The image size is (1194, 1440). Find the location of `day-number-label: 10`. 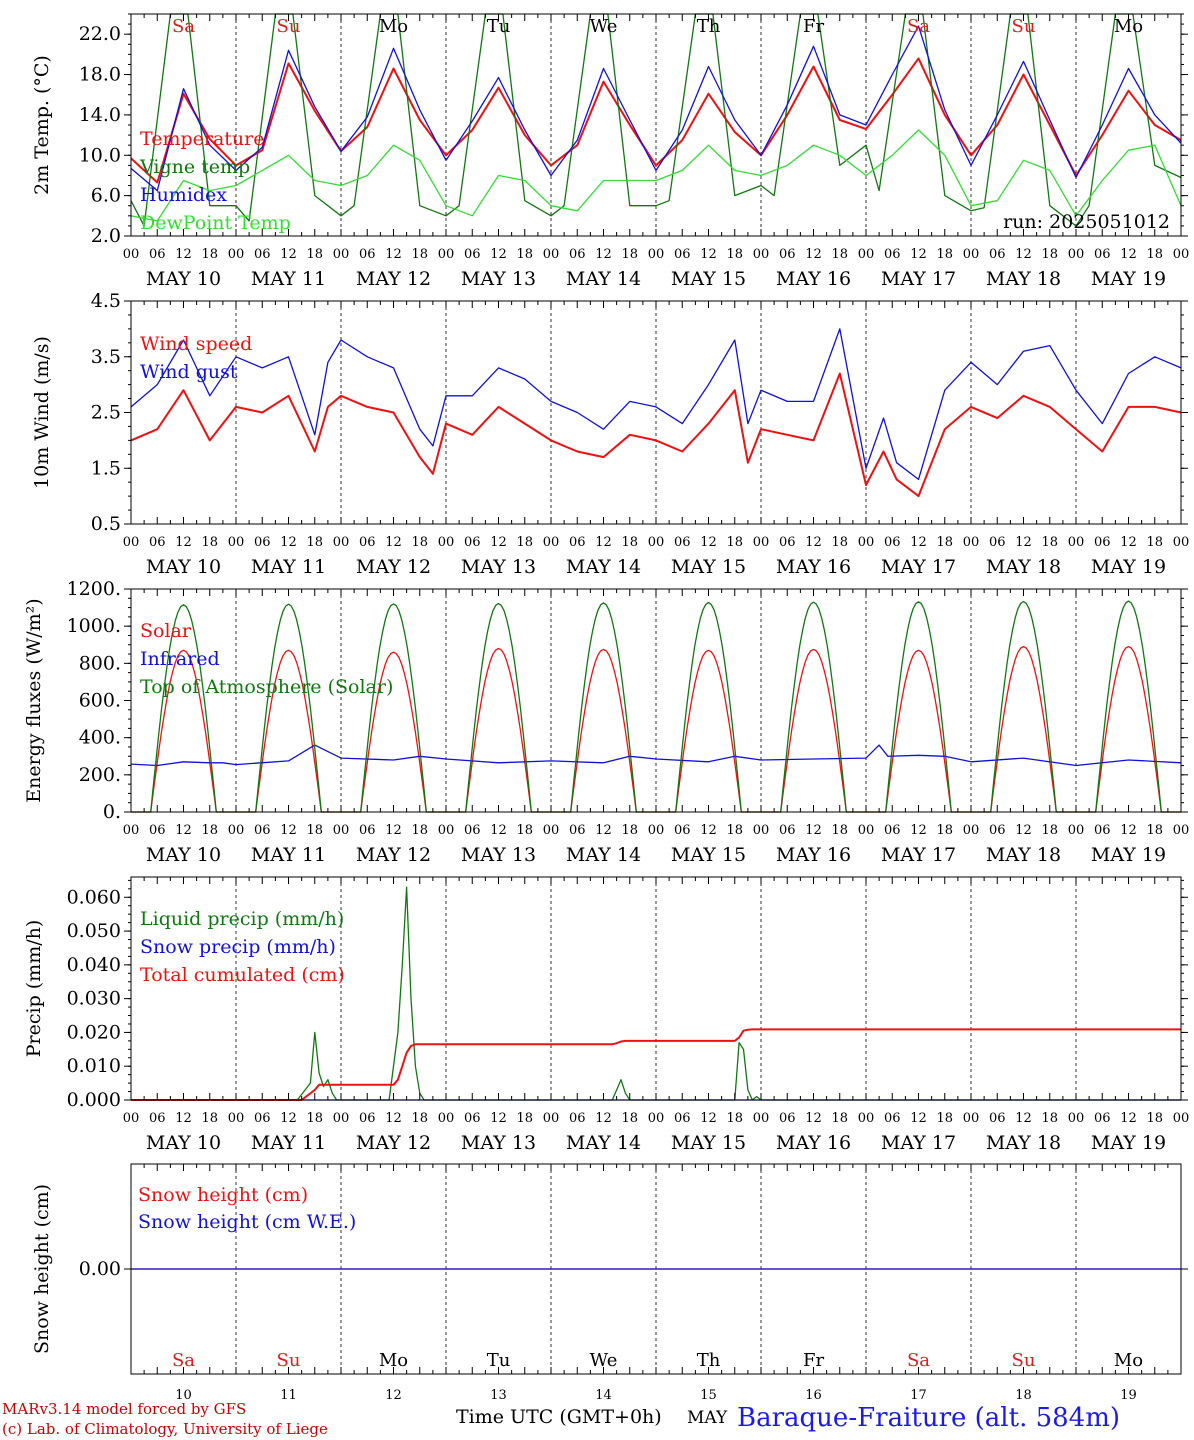

day-number-label: 10 is located at coordinates (183, 1395).